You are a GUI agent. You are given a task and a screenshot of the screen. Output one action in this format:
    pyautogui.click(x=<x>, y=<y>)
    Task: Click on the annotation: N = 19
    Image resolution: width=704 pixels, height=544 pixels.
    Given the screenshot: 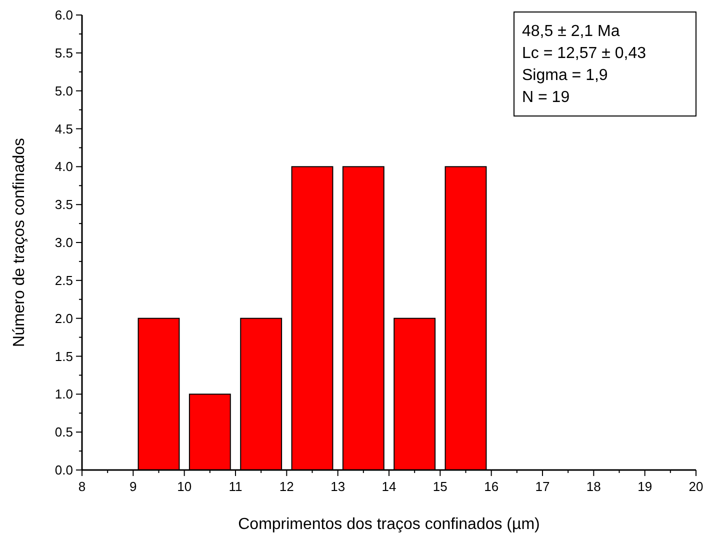 What is the action you would take?
    pyautogui.click(x=546, y=97)
    